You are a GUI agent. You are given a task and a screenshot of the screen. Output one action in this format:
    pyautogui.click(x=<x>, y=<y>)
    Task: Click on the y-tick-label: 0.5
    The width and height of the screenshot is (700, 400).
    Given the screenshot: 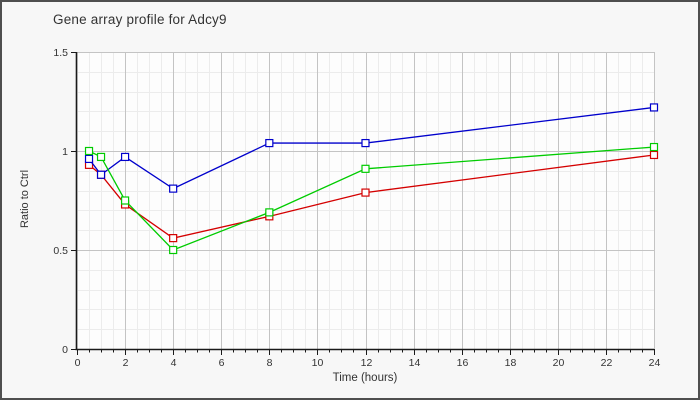 What is the action you would take?
    pyautogui.click(x=60, y=251)
    